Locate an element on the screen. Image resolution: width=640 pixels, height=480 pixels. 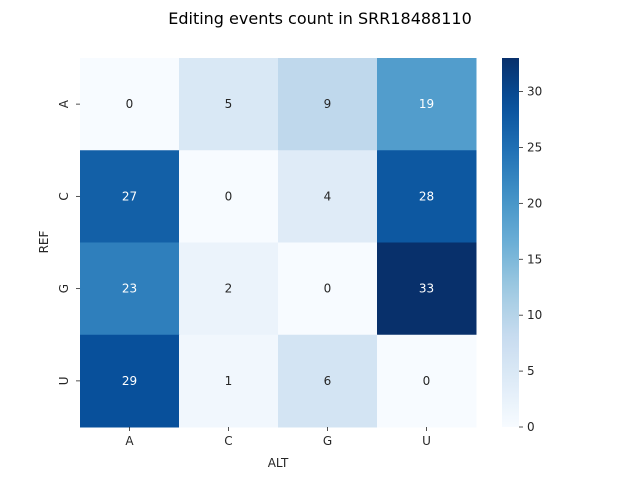
cell-value-label: 27 is located at coordinates (129, 196).